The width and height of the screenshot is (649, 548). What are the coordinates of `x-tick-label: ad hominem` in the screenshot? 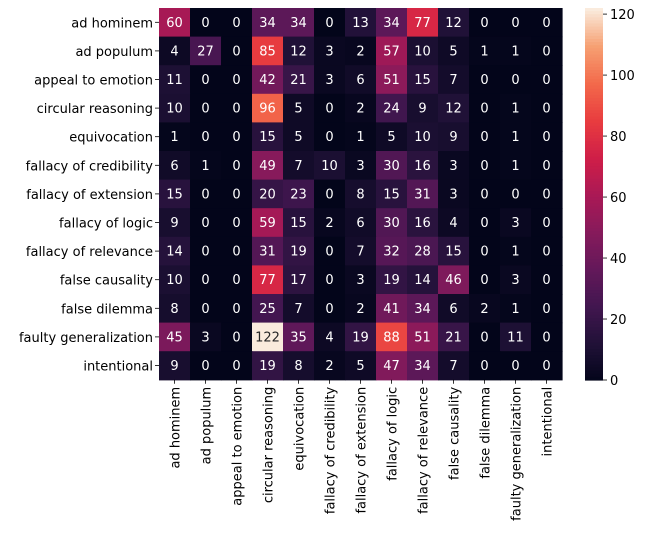 It's located at (176, 428).